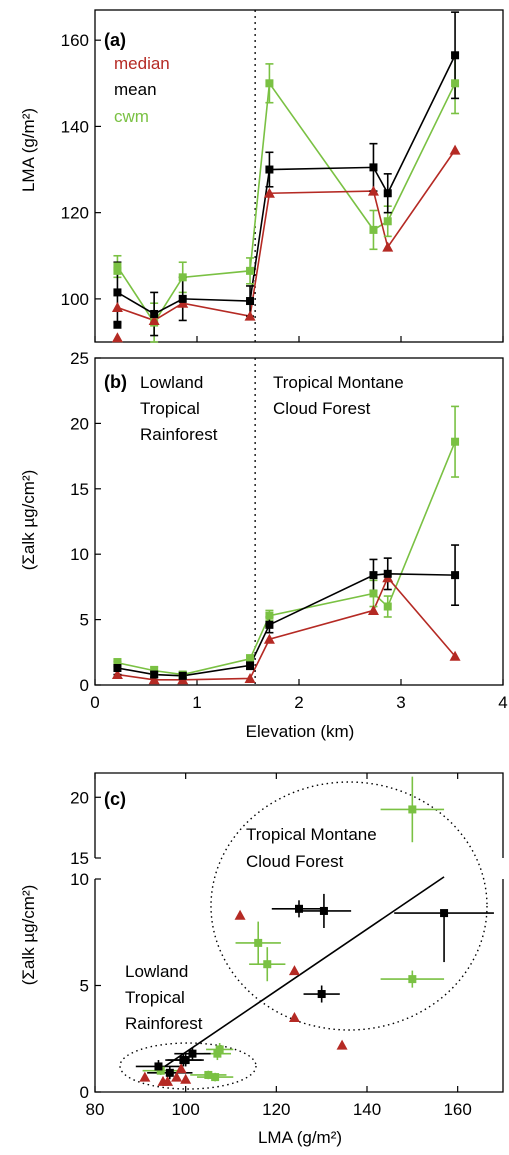  I want to click on panel-b-lowland-line-1: Lowland, so click(171, 382).